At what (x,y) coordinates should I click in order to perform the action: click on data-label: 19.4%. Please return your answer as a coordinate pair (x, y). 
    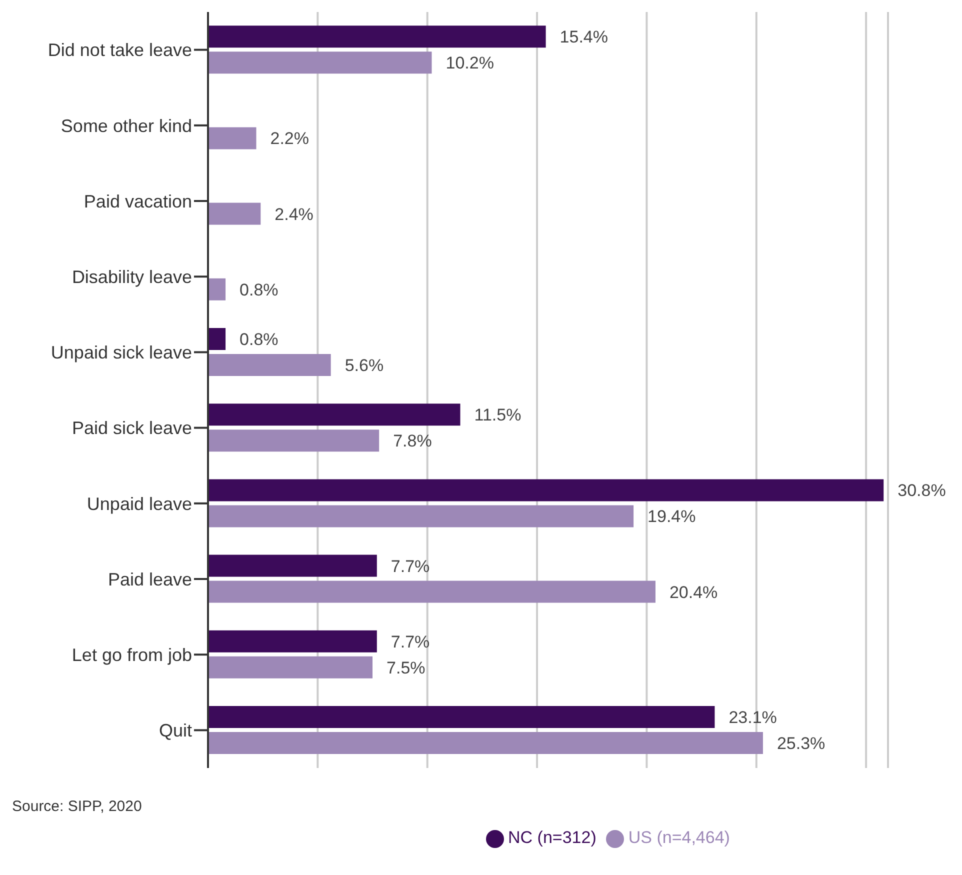
    Looking at the image, I should click on (672, 516).